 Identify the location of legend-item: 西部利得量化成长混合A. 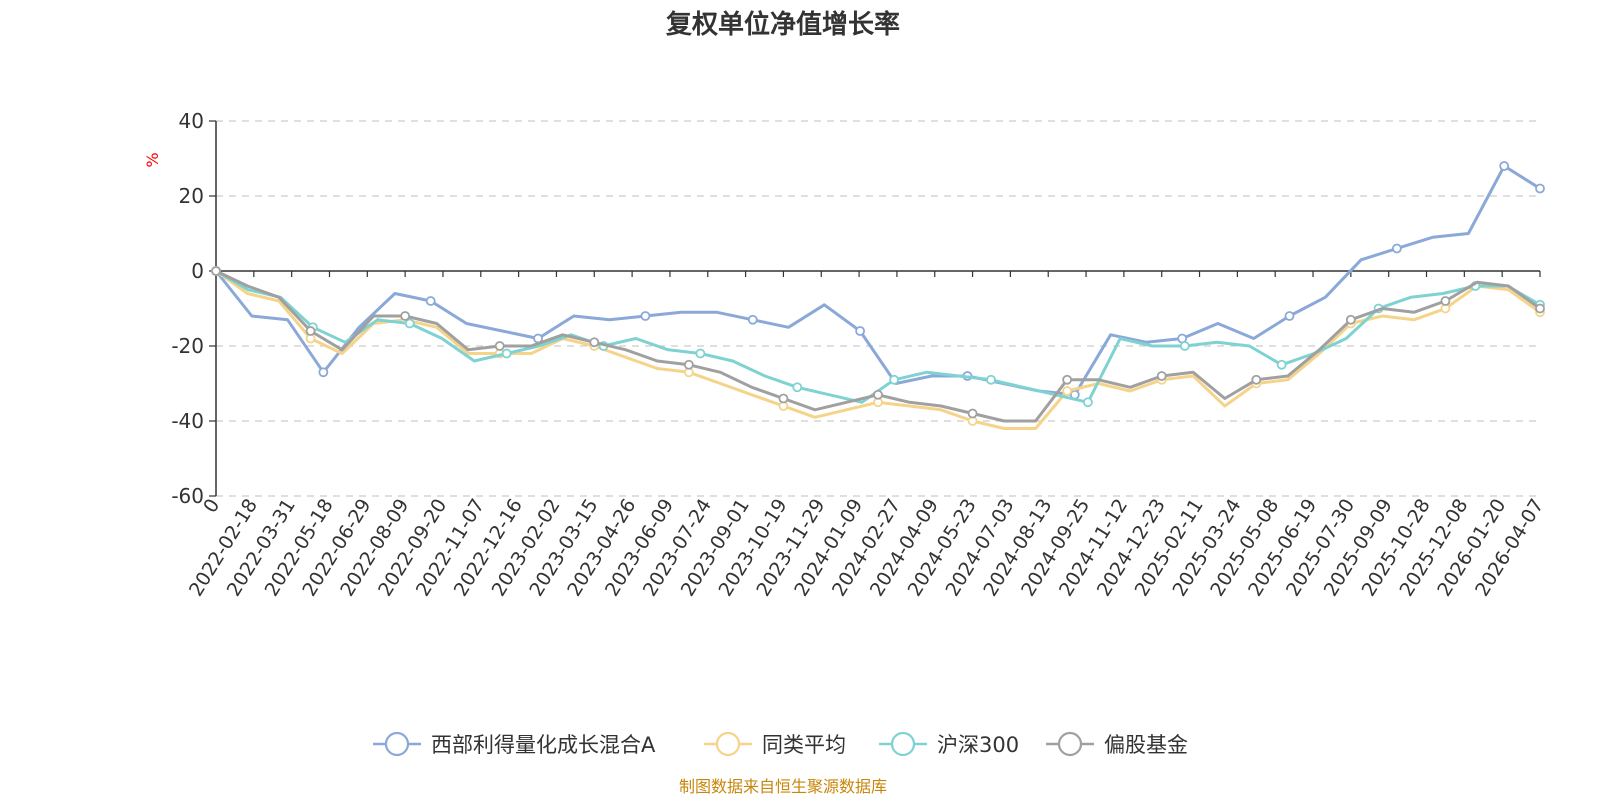
(514, 744).